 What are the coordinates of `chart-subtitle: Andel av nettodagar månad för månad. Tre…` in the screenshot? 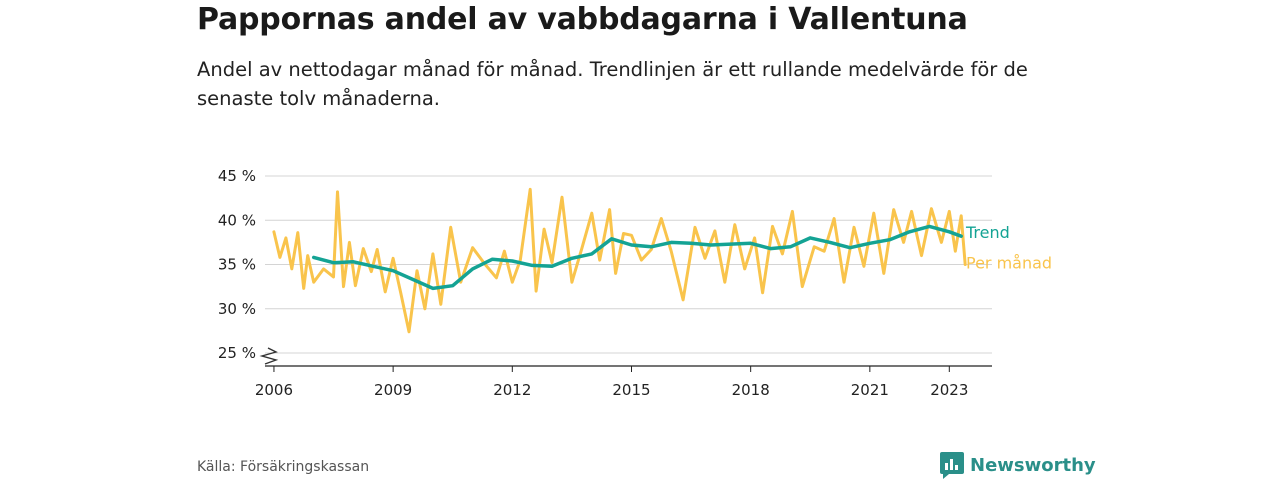 It's located at (612, 84).